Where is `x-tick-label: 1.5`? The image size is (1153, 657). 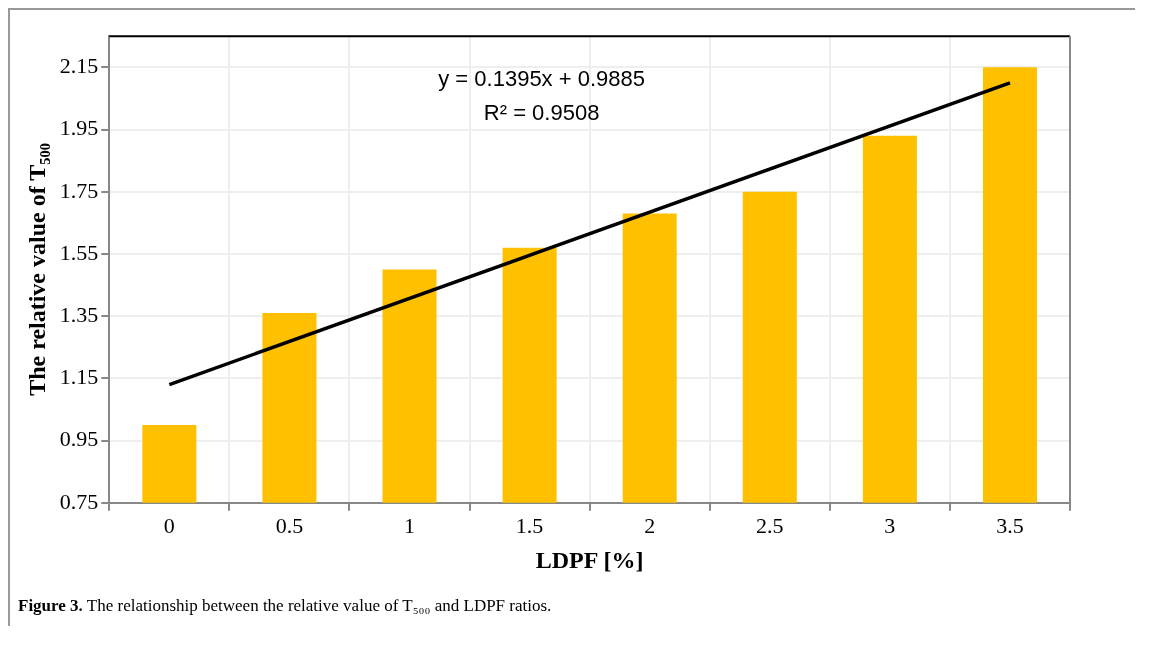
x-tick-label: 1.5 is located at coordinates (529, 525).